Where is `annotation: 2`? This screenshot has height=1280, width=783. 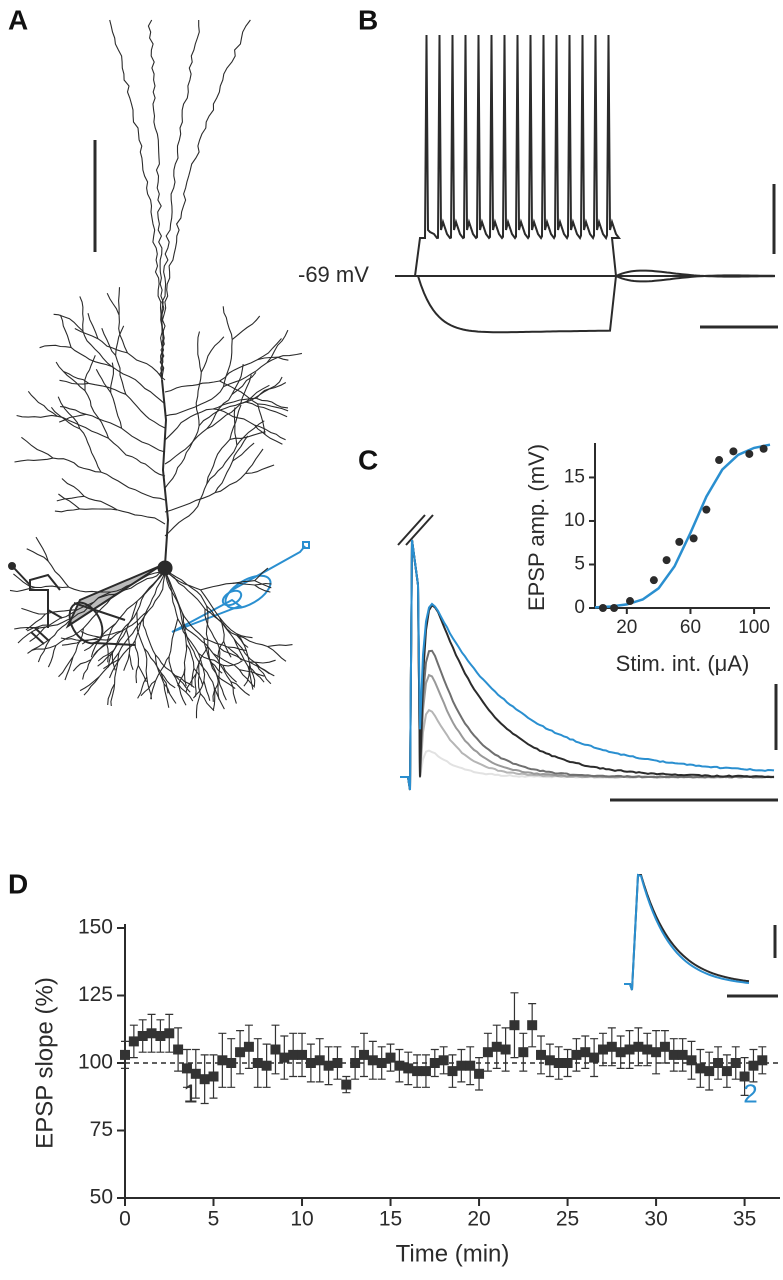 annotation: 2 is located at coordinates (750, 1093).